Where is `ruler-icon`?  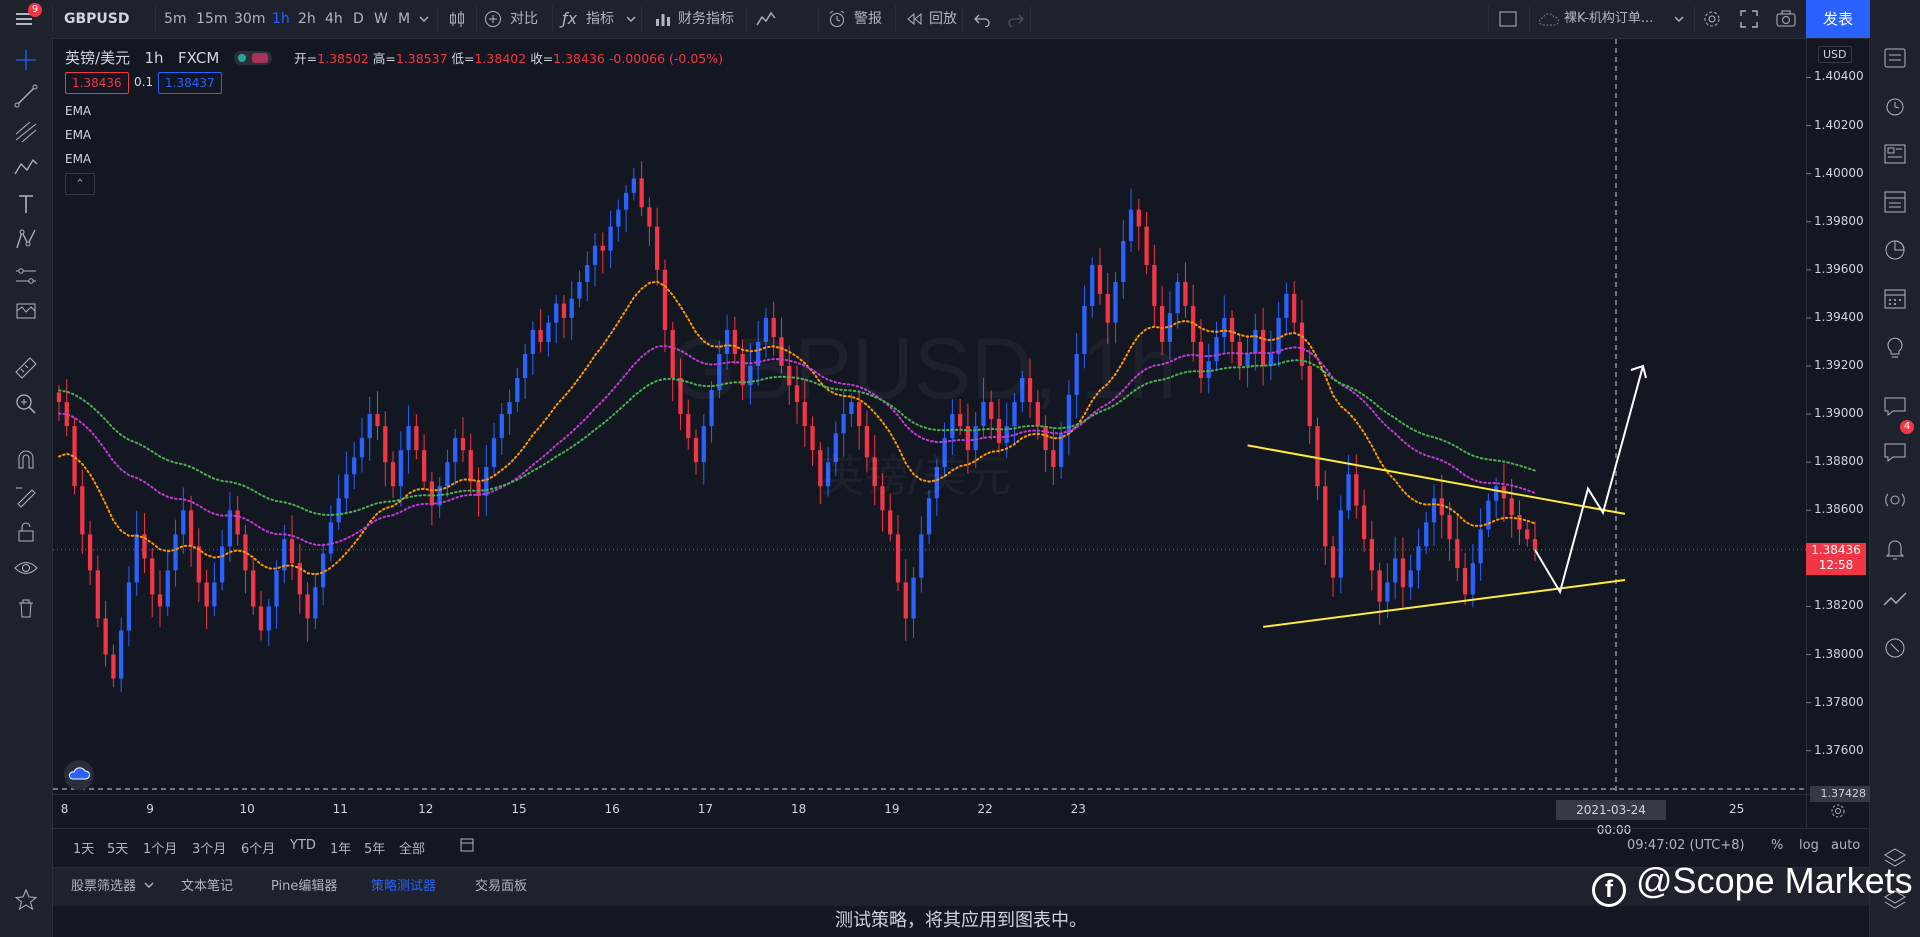 ruler-icon is located at coordinates (26, 368).